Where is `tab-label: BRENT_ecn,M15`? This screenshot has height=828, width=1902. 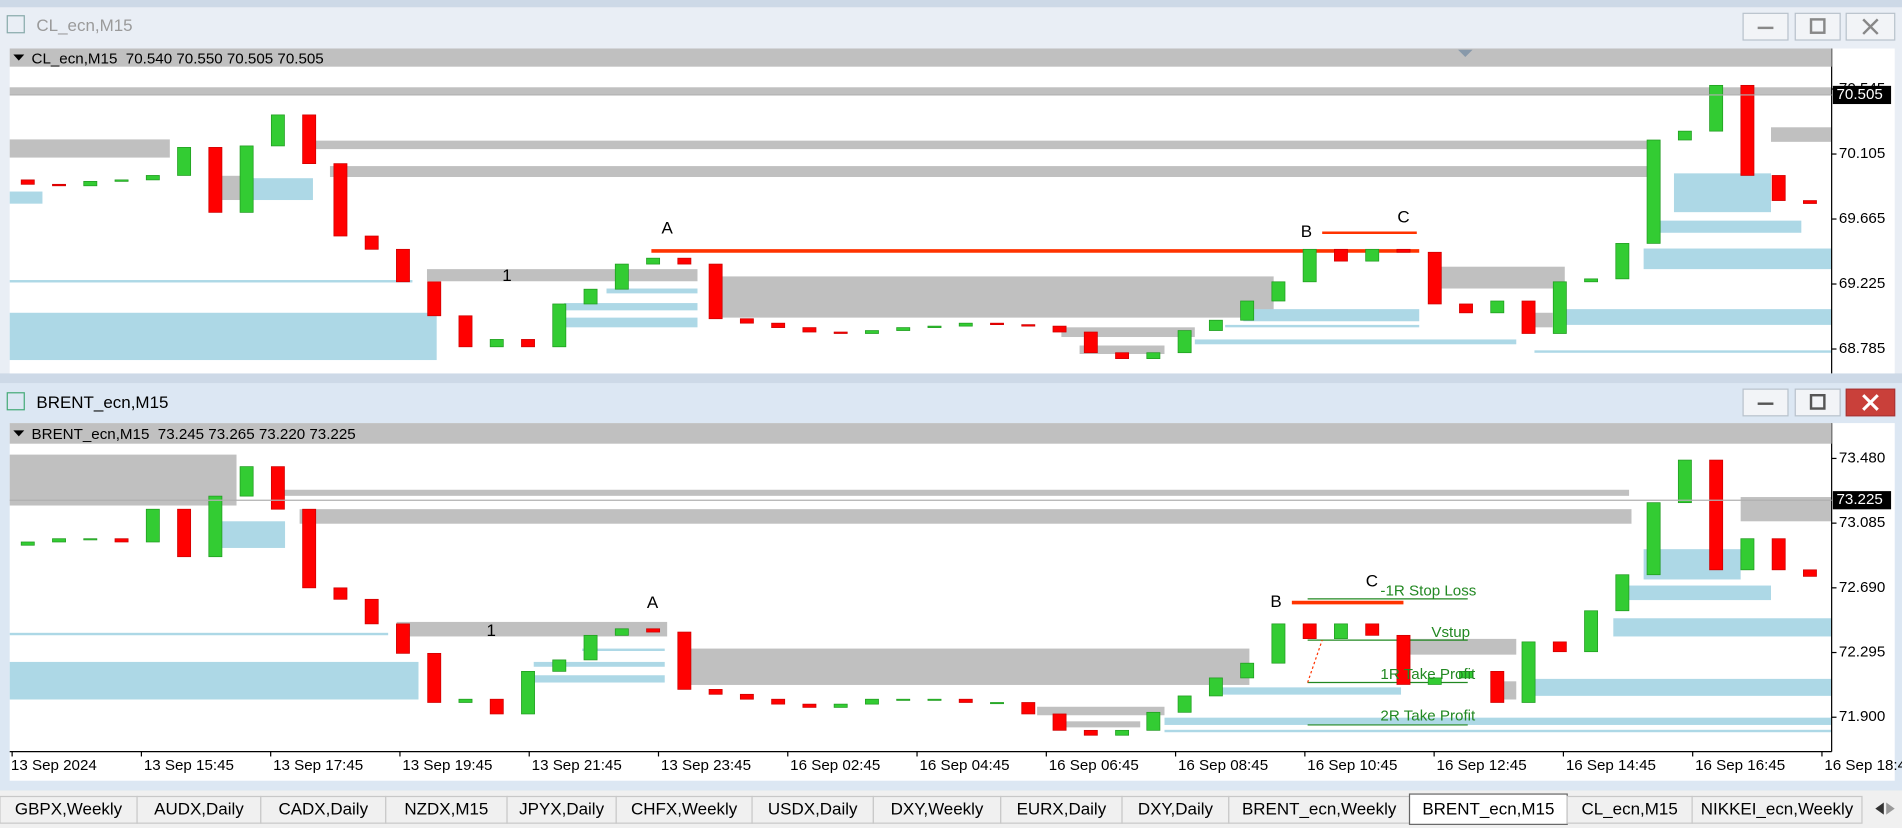 tab-label: BRENT_ecn,M15 is located at coordinates (1488, 808).